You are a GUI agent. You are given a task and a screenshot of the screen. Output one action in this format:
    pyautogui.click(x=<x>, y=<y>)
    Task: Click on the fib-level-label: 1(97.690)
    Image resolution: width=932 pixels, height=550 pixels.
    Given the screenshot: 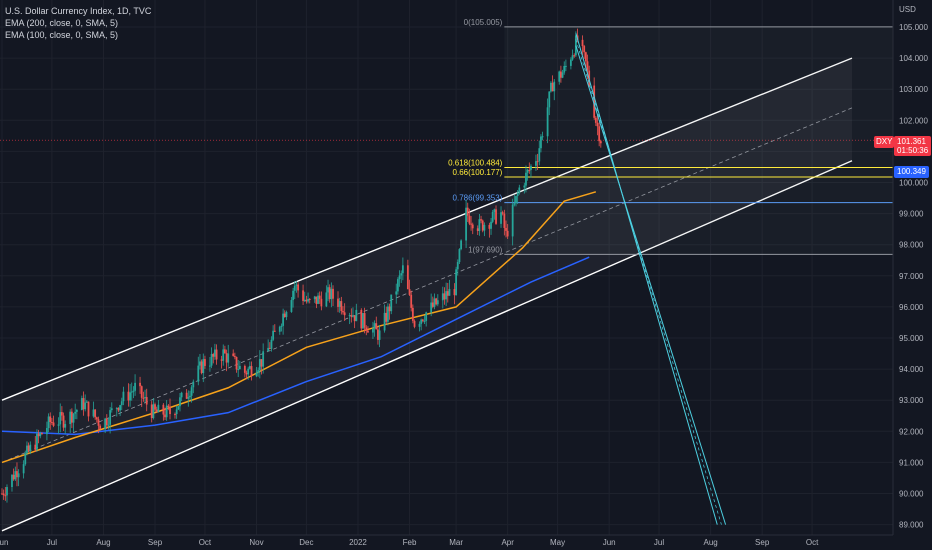 What is the action you would take?
    pyautogui.click(x=485, y=249)
    